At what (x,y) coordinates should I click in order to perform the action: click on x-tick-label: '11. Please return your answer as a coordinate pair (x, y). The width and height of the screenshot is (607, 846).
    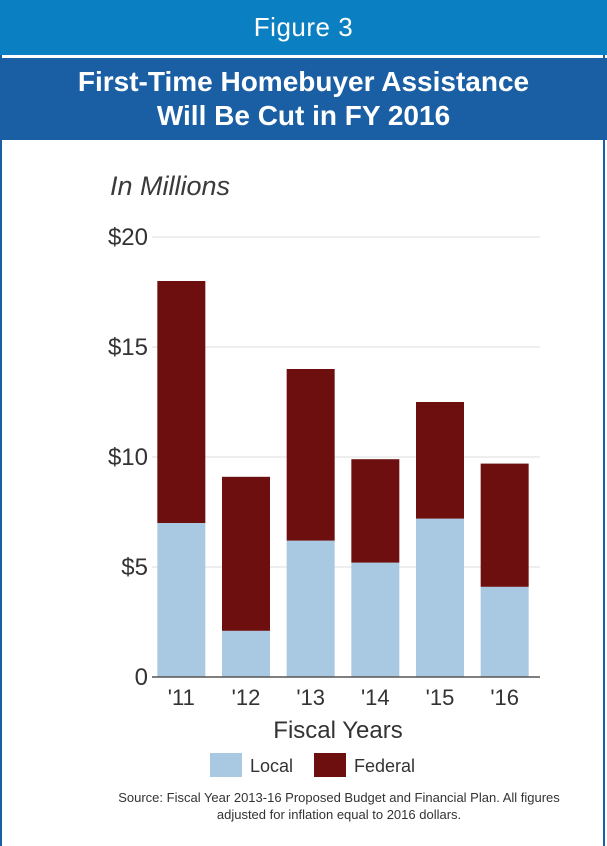
    Looking at the image, I should click on (181, 697).